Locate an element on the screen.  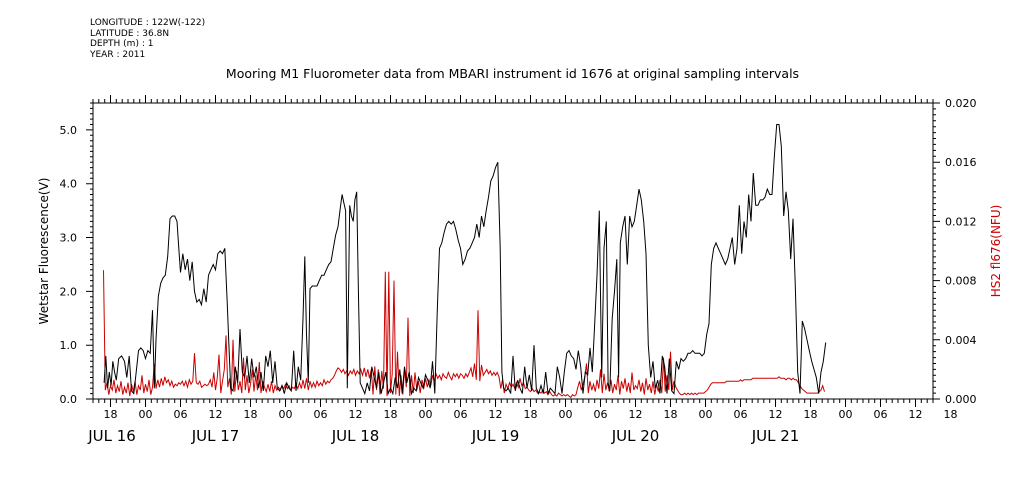
x-day-label: JUL 19 is located at coordinates (495, 436).